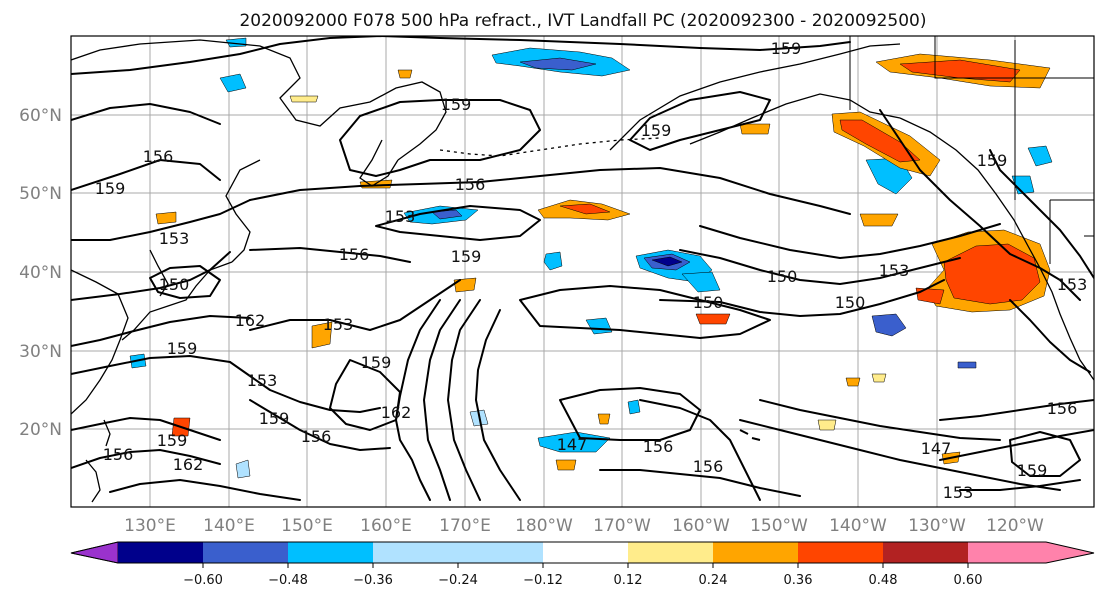 This screenshot has width=1105, height=601. Describe the element at coordinates (243, 211) in the screenshot. I see `coast-okhotsk` at that location.